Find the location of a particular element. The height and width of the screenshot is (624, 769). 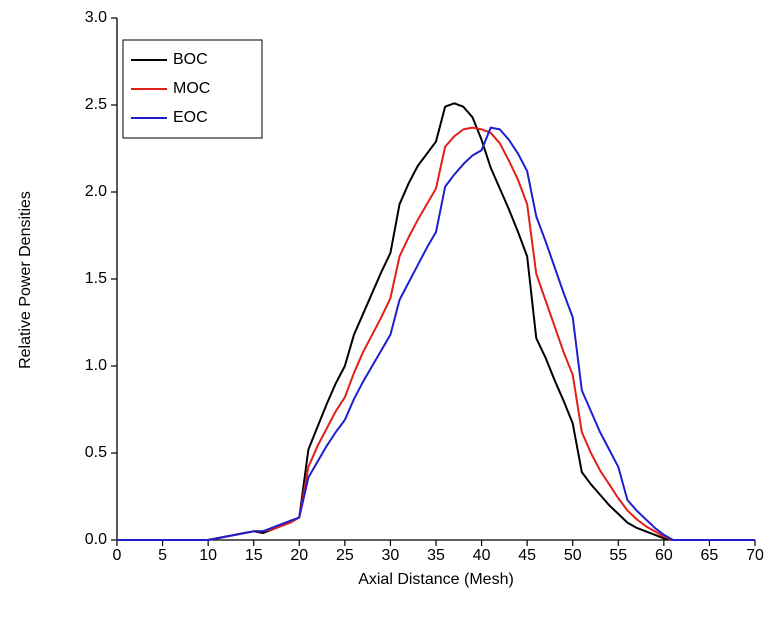

x-tick-label: 40 is located at coordinates (482, 555).